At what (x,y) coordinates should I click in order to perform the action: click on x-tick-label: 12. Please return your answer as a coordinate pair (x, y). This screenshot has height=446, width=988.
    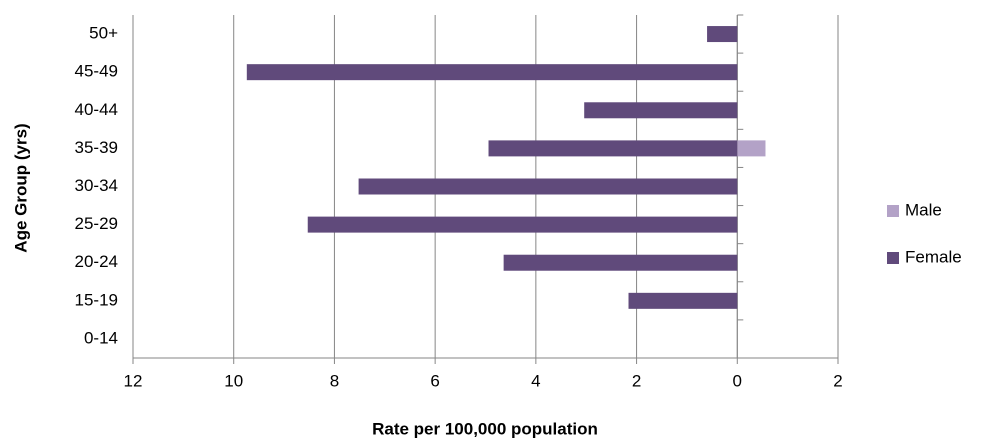
    Looking at the image, I should click on (133, 380).